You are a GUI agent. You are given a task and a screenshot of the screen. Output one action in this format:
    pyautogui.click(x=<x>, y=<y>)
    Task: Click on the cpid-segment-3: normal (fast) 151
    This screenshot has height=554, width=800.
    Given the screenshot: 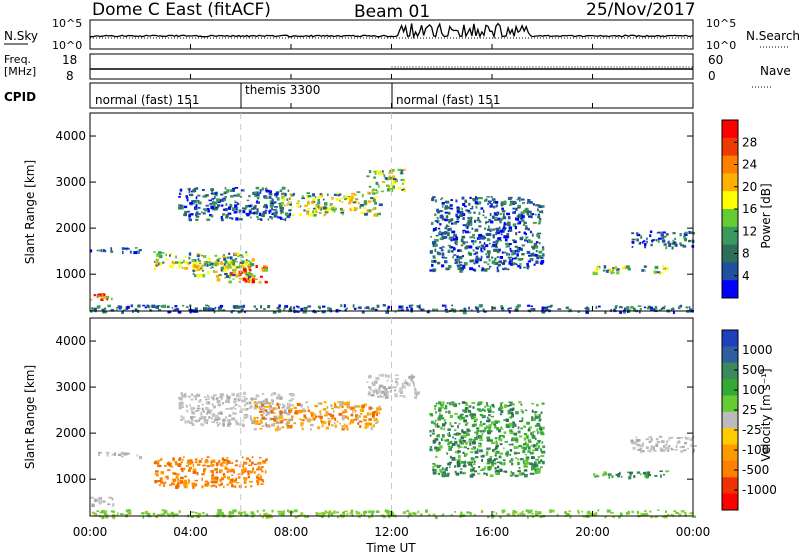 What is the action you would take?
    pyautogui.click(x=448, y=100)
    